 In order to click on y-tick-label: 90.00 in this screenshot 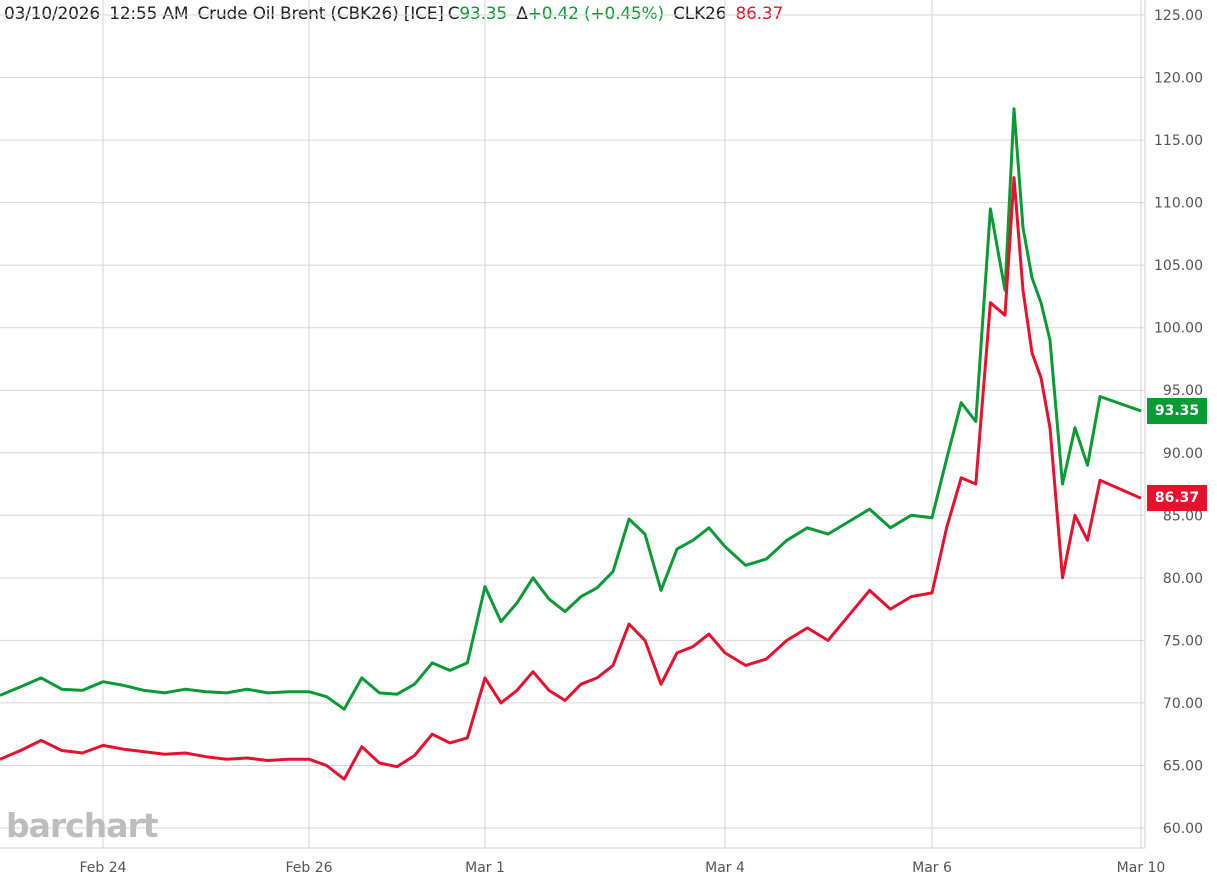, I will do `click(1183, 454)`.